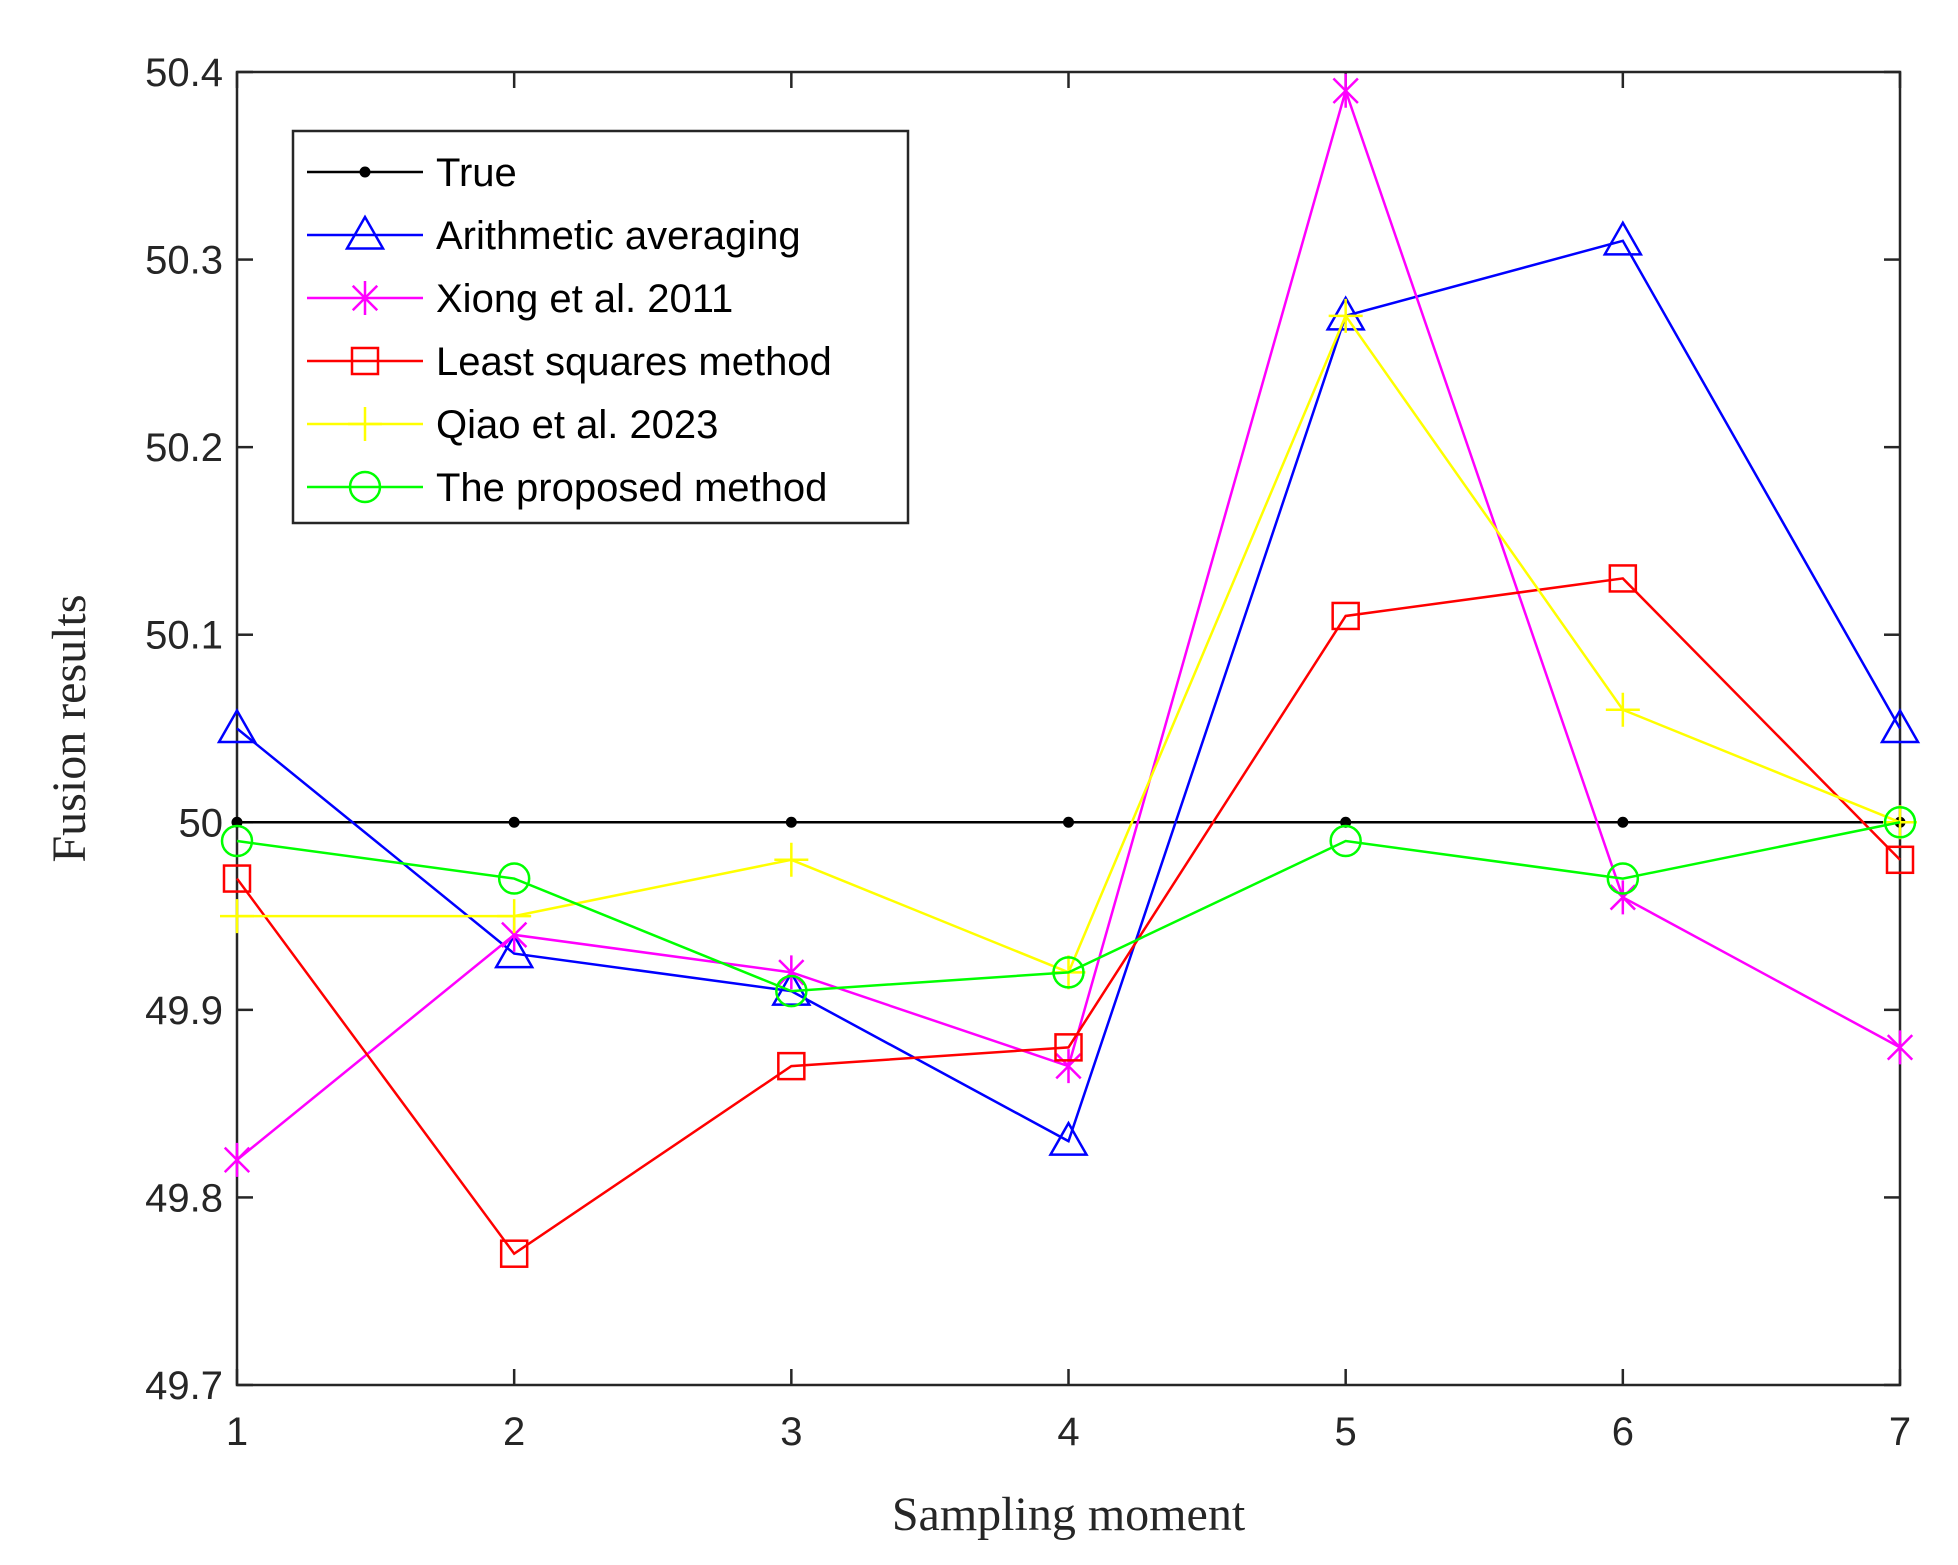 Image resolution: width=1958 pixels, height=1565 pixels. I want to click on y-tick-label: 50.3, so click(184, 261).